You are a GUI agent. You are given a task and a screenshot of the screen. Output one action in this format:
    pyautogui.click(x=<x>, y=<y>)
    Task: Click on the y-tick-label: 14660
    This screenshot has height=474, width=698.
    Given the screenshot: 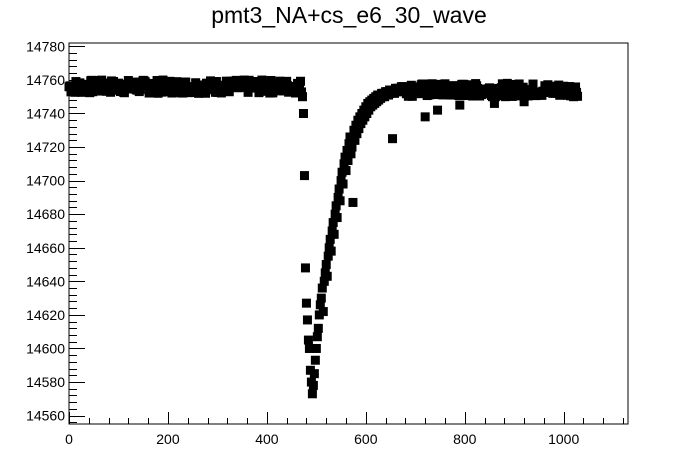 What is the action you would take?
    pyautogui.click(x=45, y=248)
    